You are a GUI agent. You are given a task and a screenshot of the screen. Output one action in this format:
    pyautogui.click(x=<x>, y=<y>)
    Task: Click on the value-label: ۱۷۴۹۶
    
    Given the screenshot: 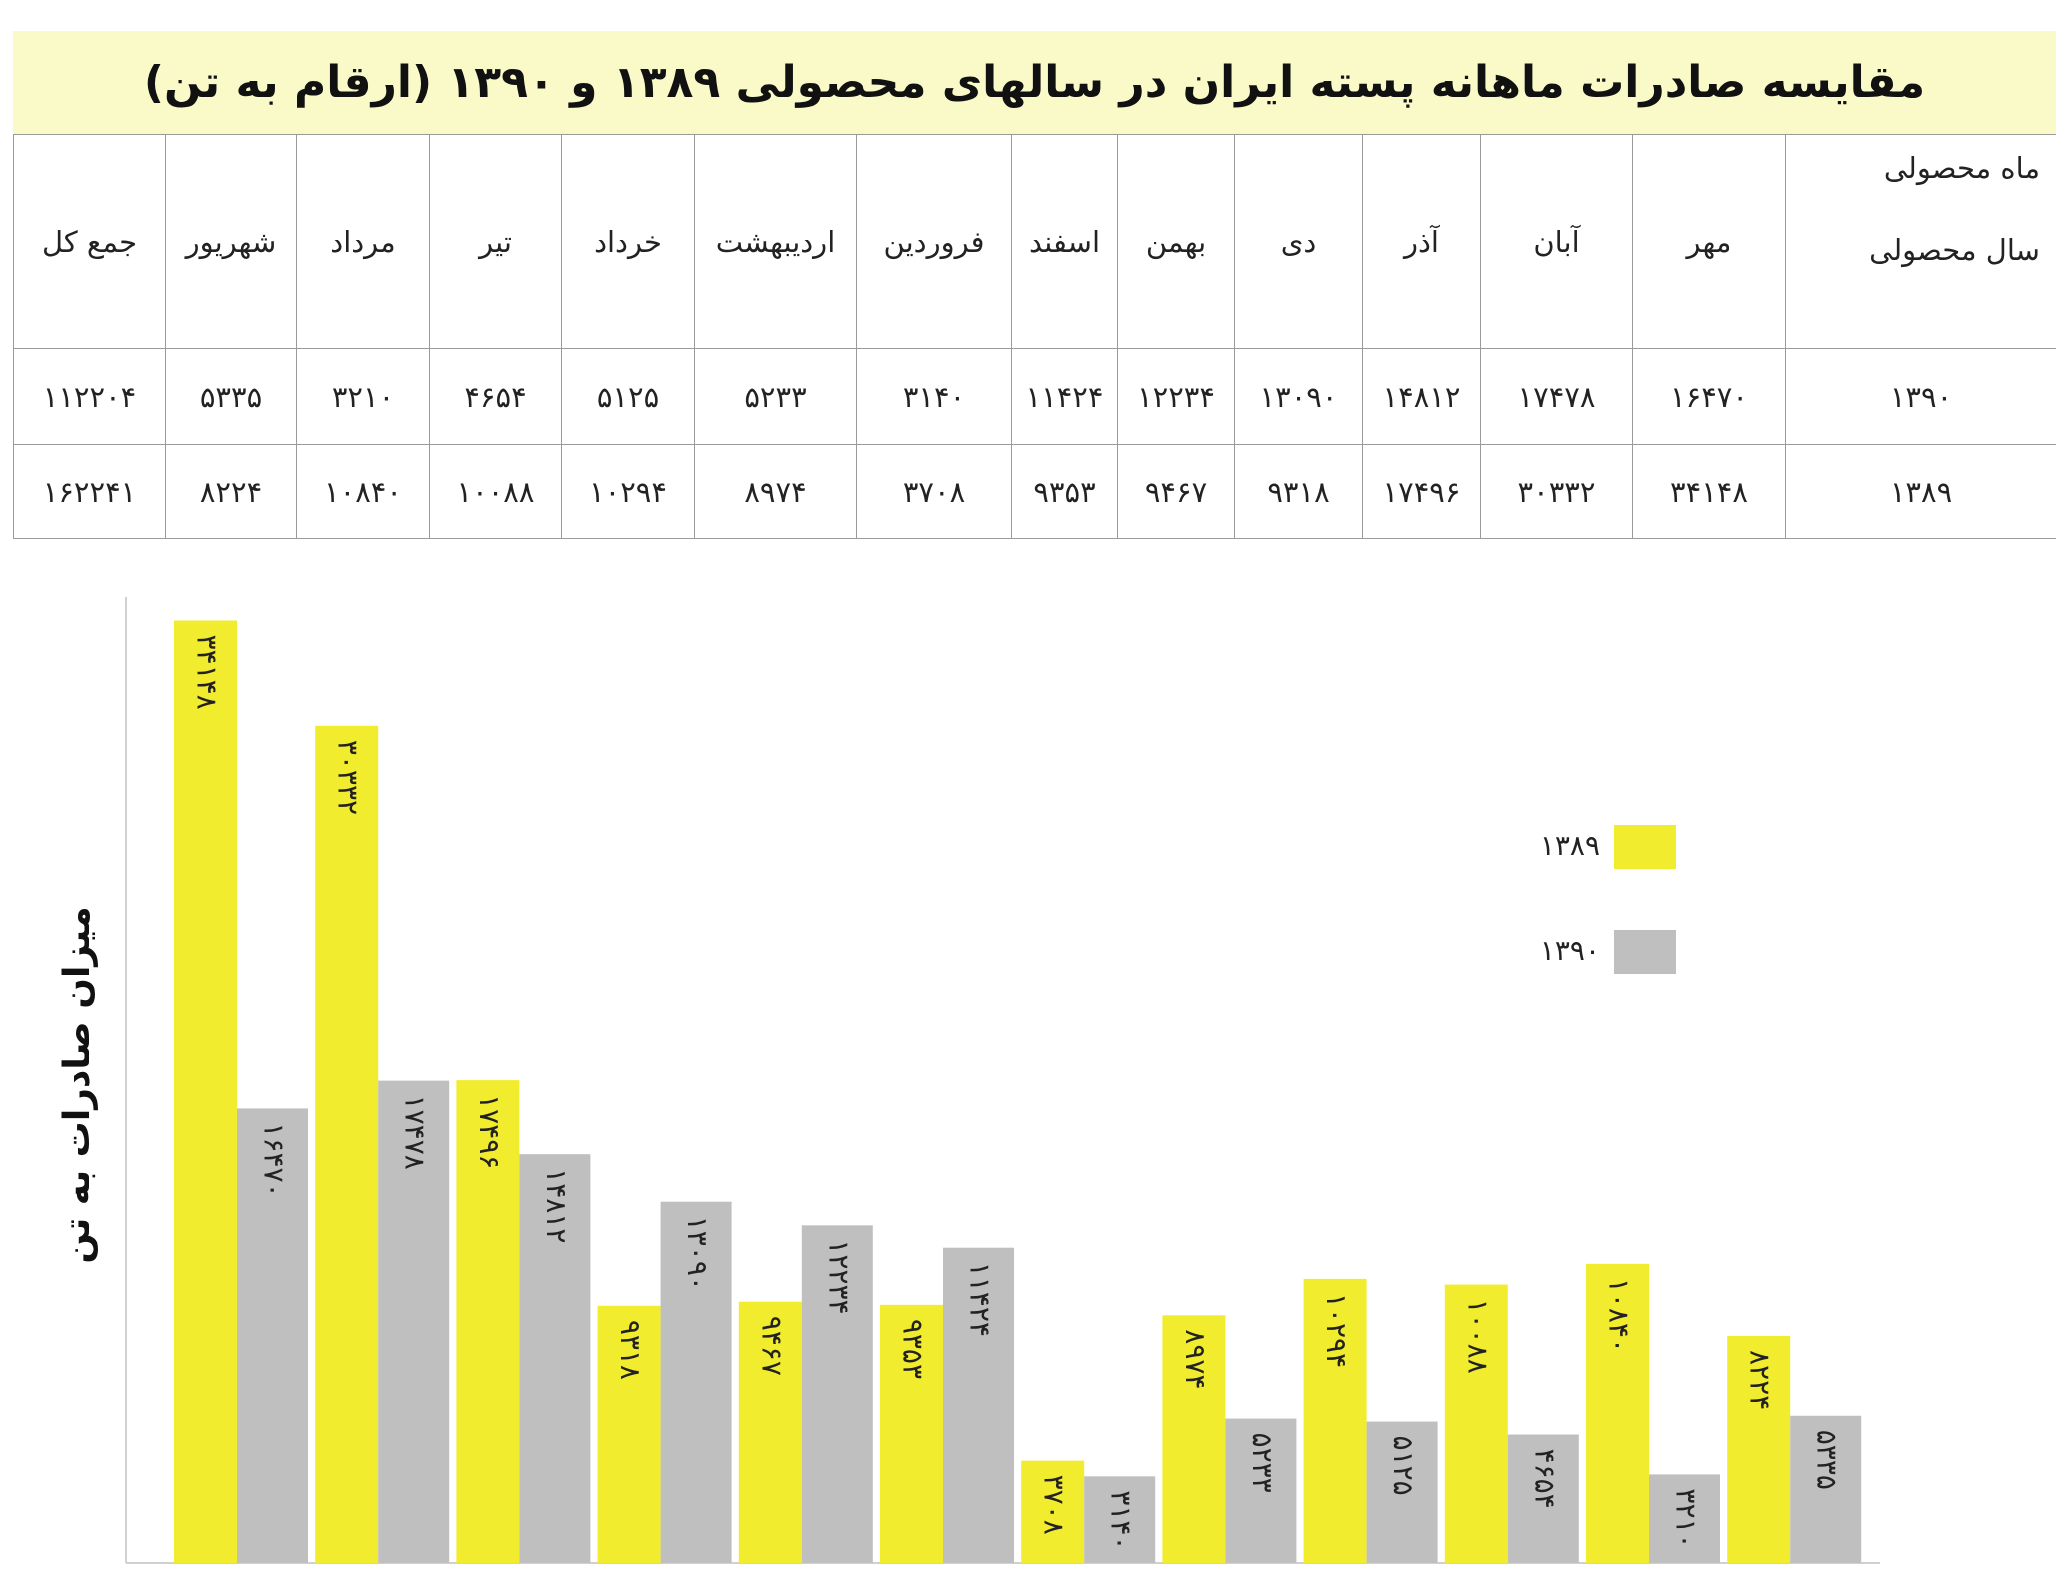 What is the action you would take?
    pyautogui.click(x=489, y=1131)
    